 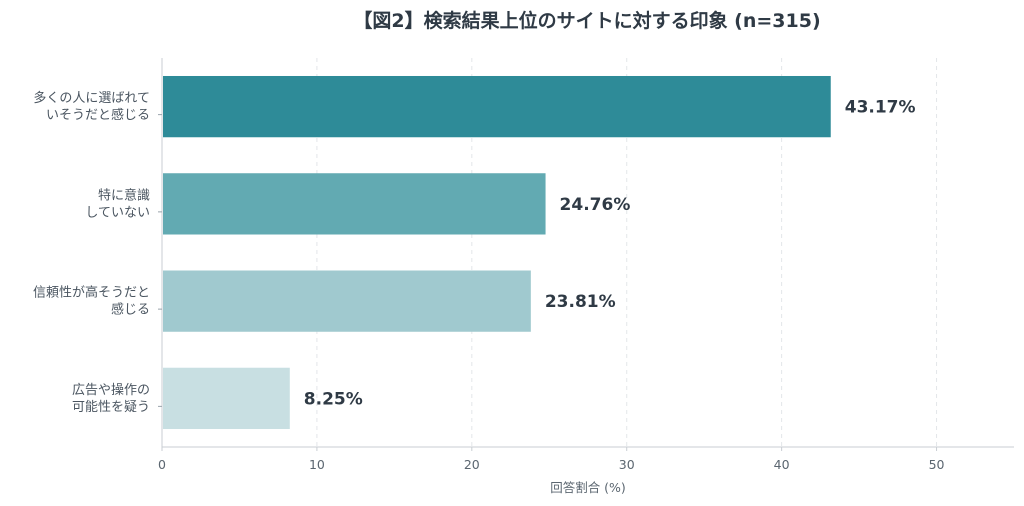 I want to click on value-label: 43.17%, so click(x=880, y=108).